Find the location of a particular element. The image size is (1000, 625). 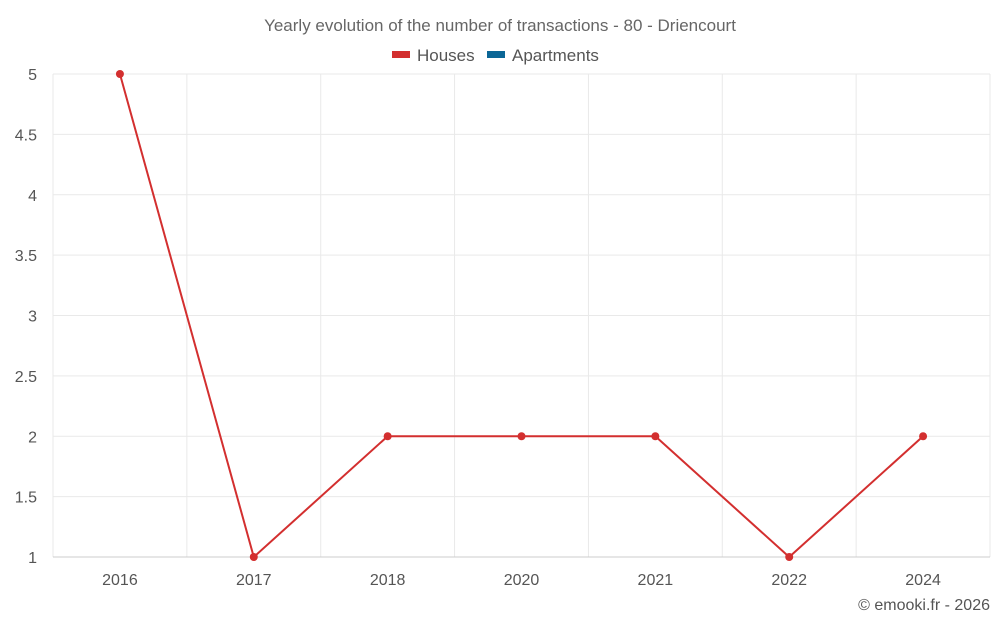

x-tick-label: 2017 is located at coordinates (254, 580).